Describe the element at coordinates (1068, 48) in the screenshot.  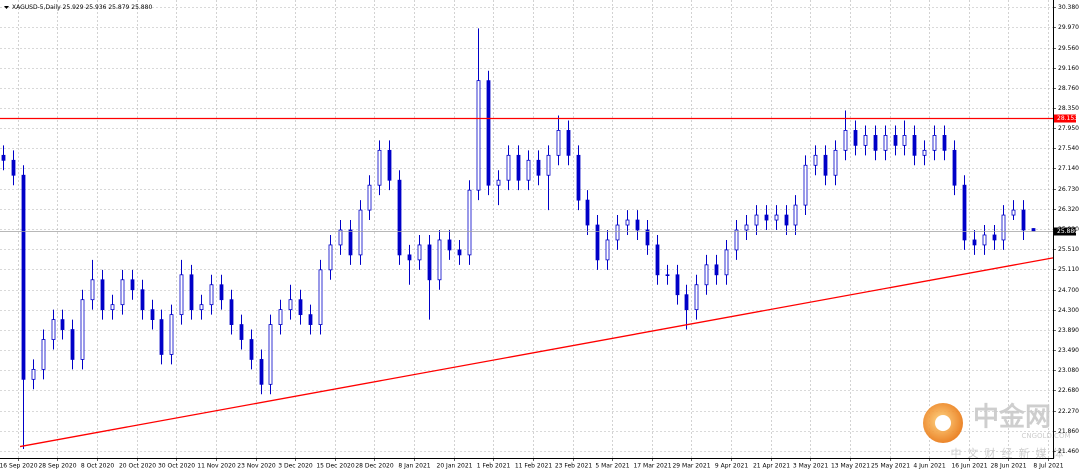
I see `y-tick-label: 29.560` at that location.